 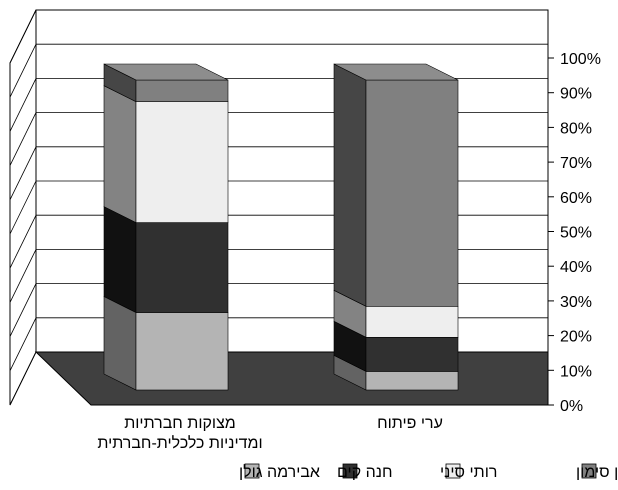 What do you see at coordinates (576, 267) in the screenshot?
I see `y-tick-label: 40%` at bounding box center [576, 267].